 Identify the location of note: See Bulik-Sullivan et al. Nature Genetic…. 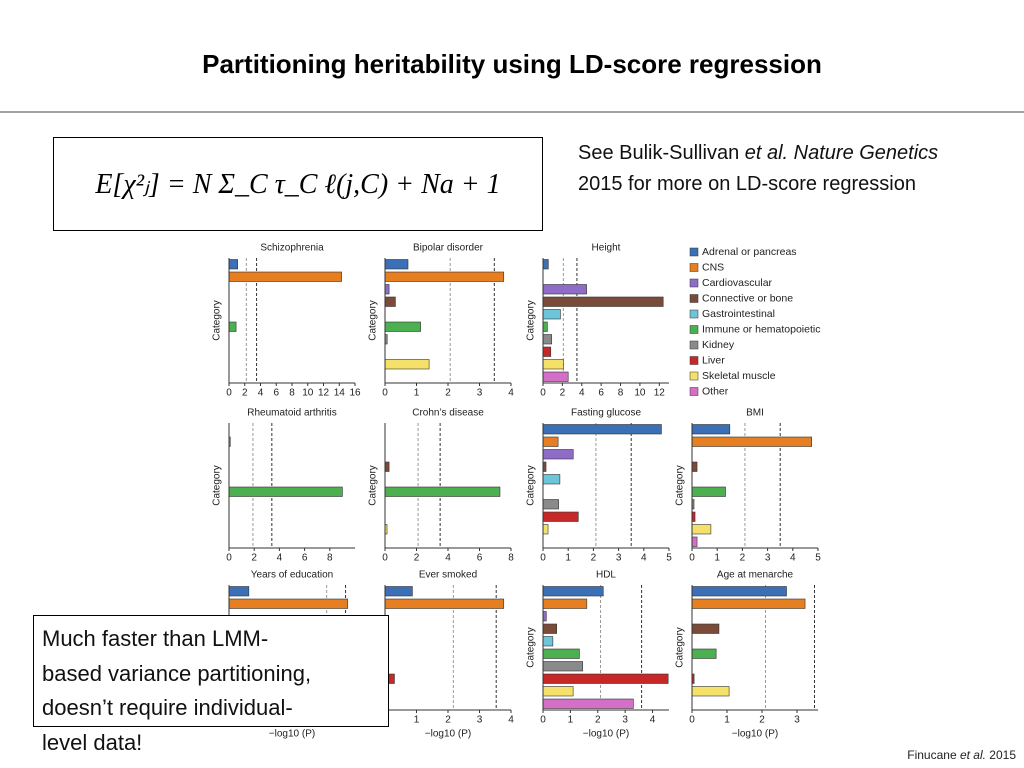
(773, 169).